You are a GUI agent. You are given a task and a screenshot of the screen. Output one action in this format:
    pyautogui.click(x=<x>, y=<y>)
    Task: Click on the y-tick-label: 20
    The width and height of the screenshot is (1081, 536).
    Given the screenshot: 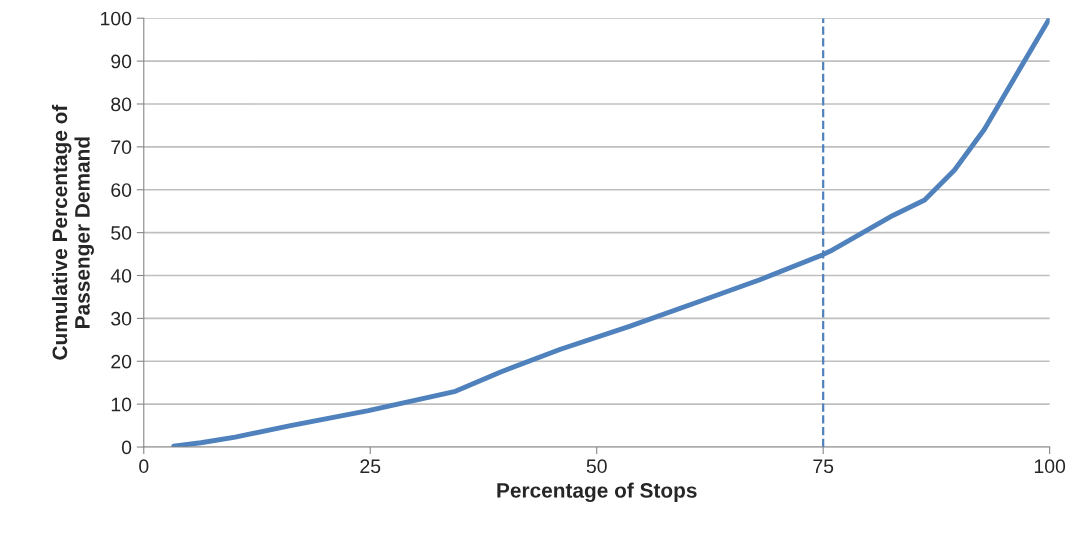 What is the action you would take?
    pyautogui.click(x=121, y=361)
    